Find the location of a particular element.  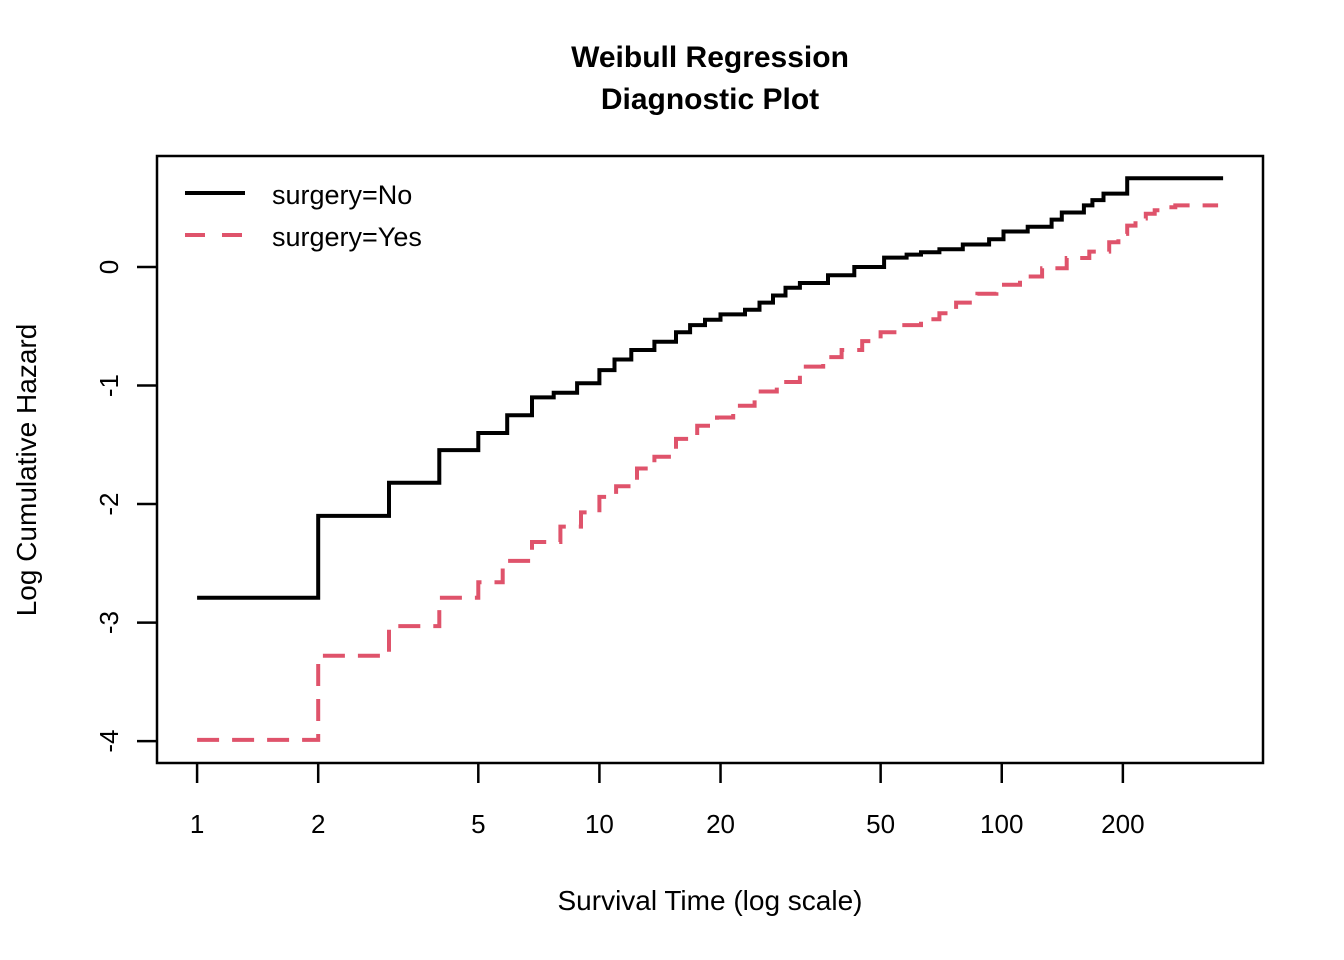

x-tick-label: 10 is located at coordinates (599, 824).